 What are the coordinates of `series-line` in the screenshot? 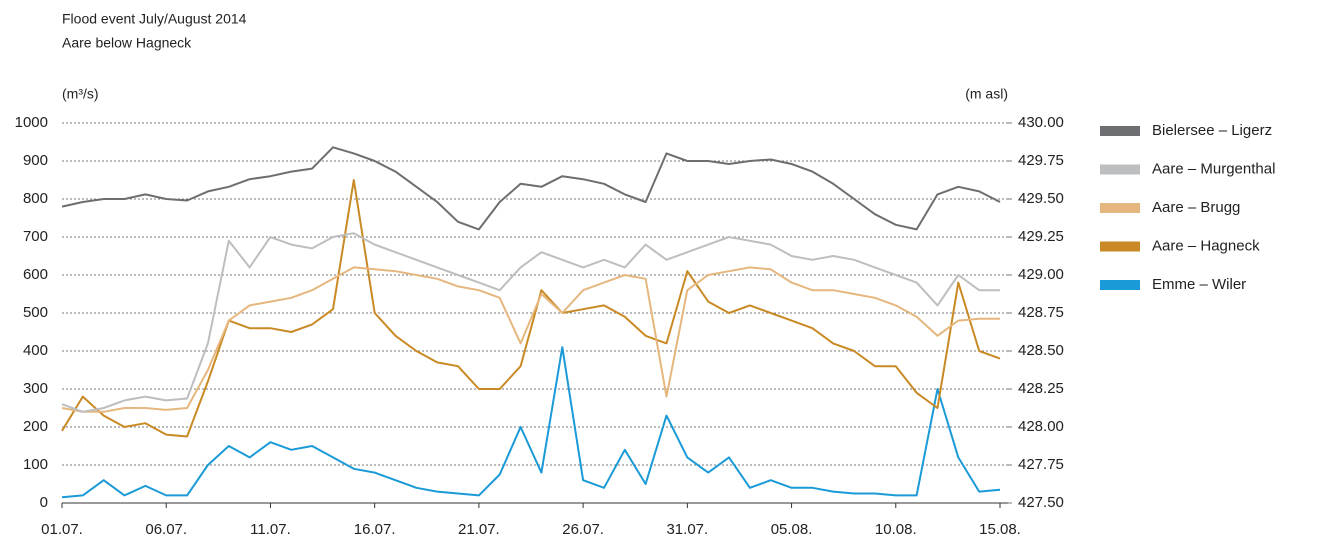 It's located at (531, 188).